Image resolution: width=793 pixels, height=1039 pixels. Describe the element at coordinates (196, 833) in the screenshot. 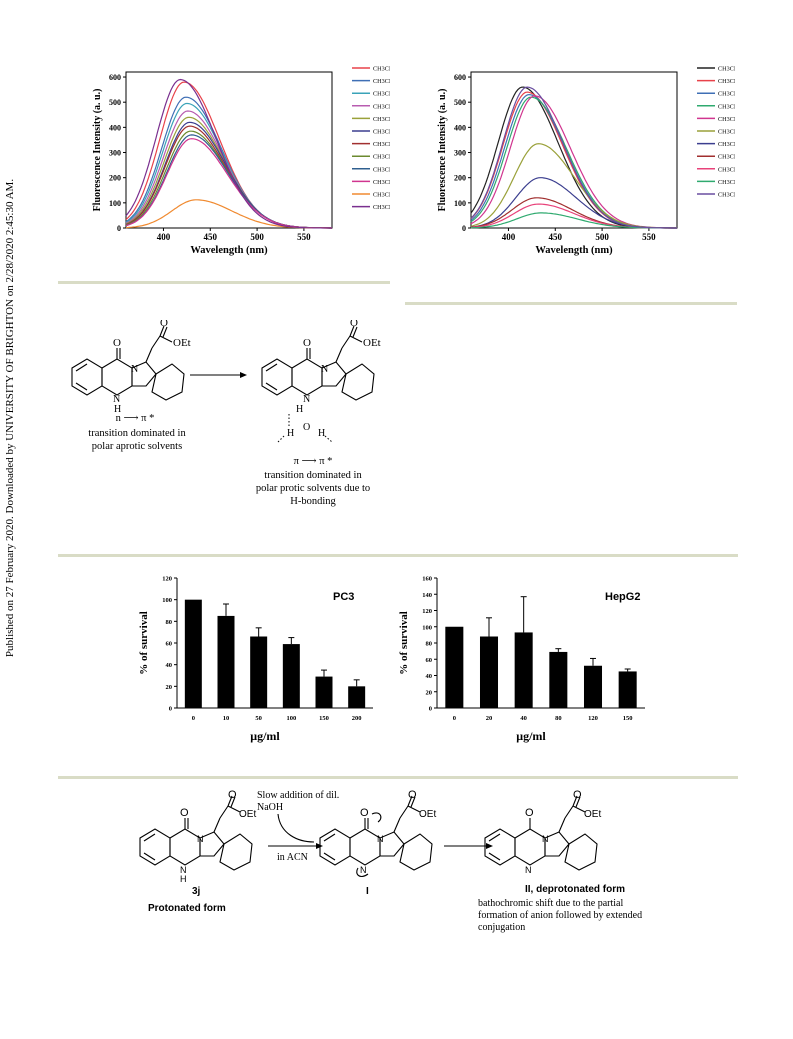

I see `structure-3j` at that location.